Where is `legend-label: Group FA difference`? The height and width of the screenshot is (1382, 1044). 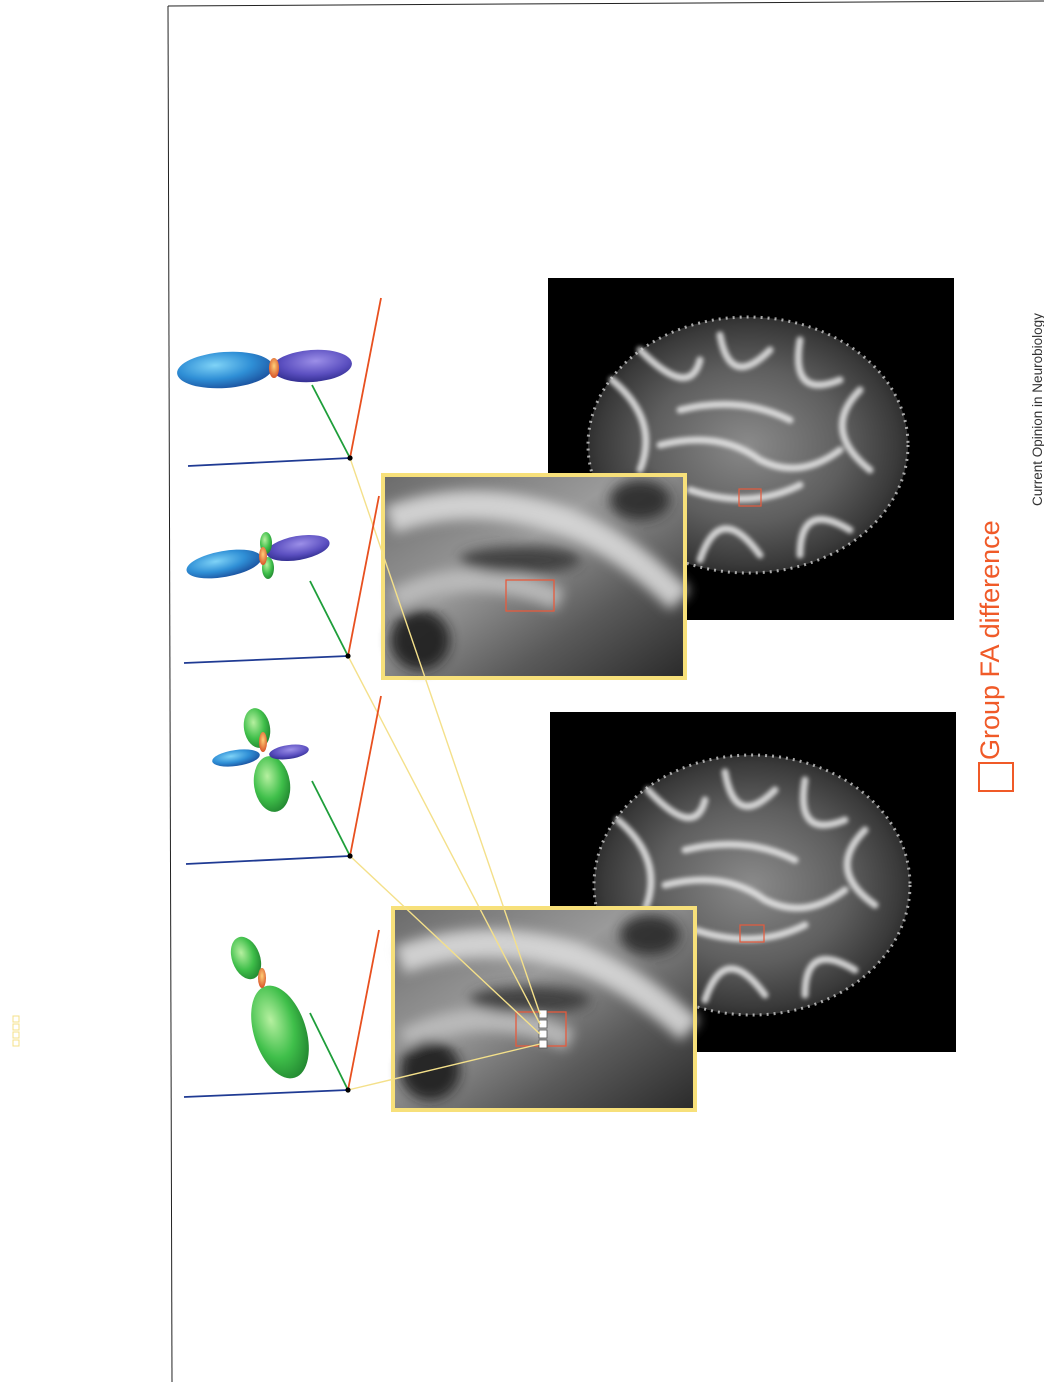
legend-label: Group FA difference is located at coordinates (990, 640).